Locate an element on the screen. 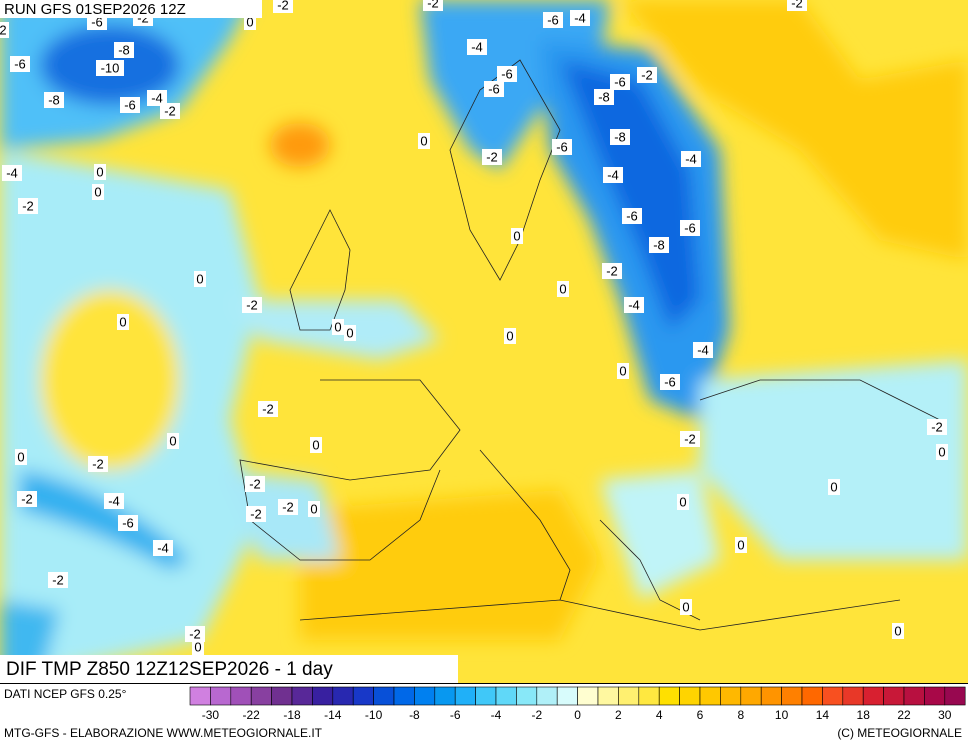 The width and height of the screenshot is (968, 745). legend-label: 4 is located at coordinates (659, 715).